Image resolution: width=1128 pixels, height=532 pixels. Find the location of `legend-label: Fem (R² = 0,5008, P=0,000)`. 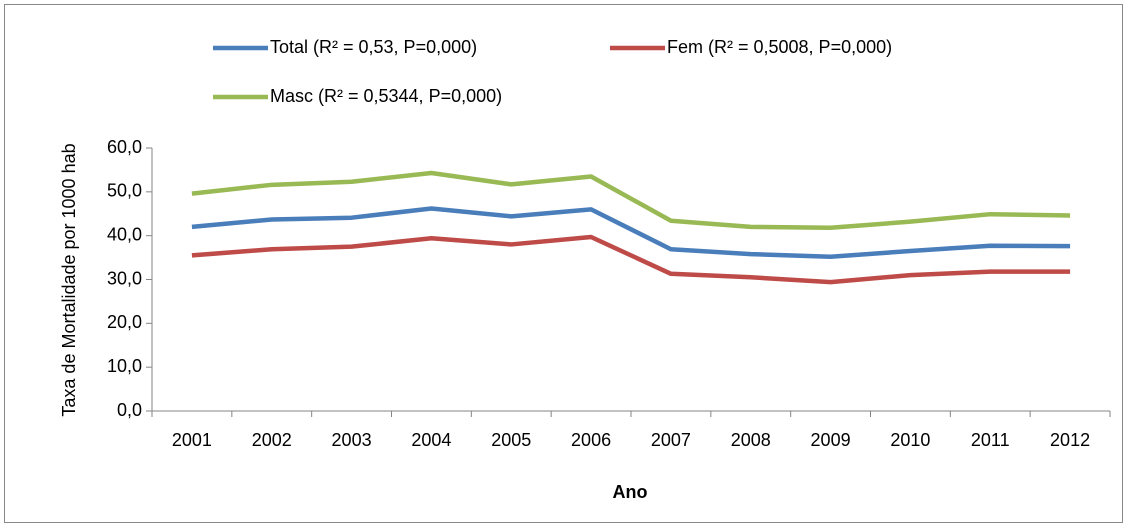

legend-label: Fem (R² = 0,5008, P=0,000) is located at coordinates (779, 47).